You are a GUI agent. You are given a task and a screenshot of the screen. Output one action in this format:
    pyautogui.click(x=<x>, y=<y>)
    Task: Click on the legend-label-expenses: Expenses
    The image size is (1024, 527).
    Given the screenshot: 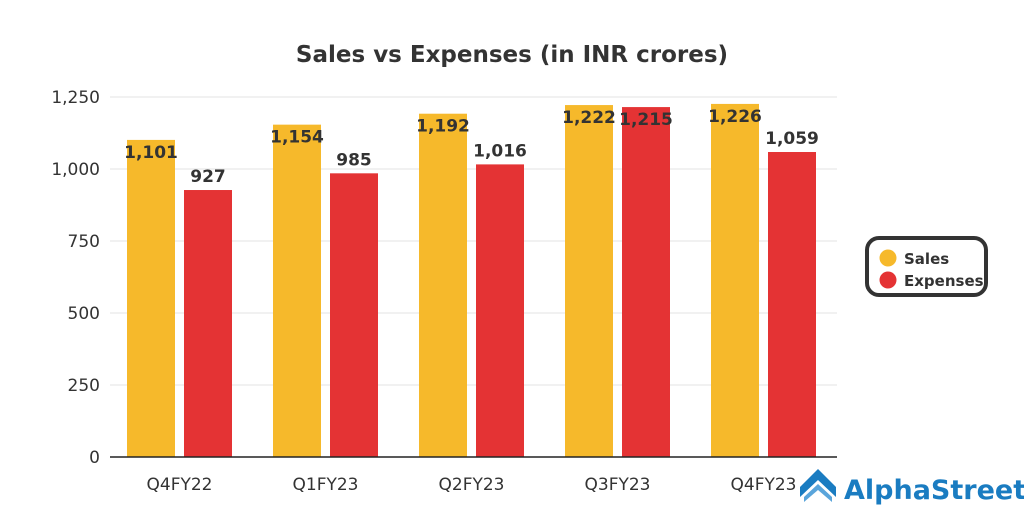 What is the action you would take?
    pyautogui.click(x=944, y=281)
    